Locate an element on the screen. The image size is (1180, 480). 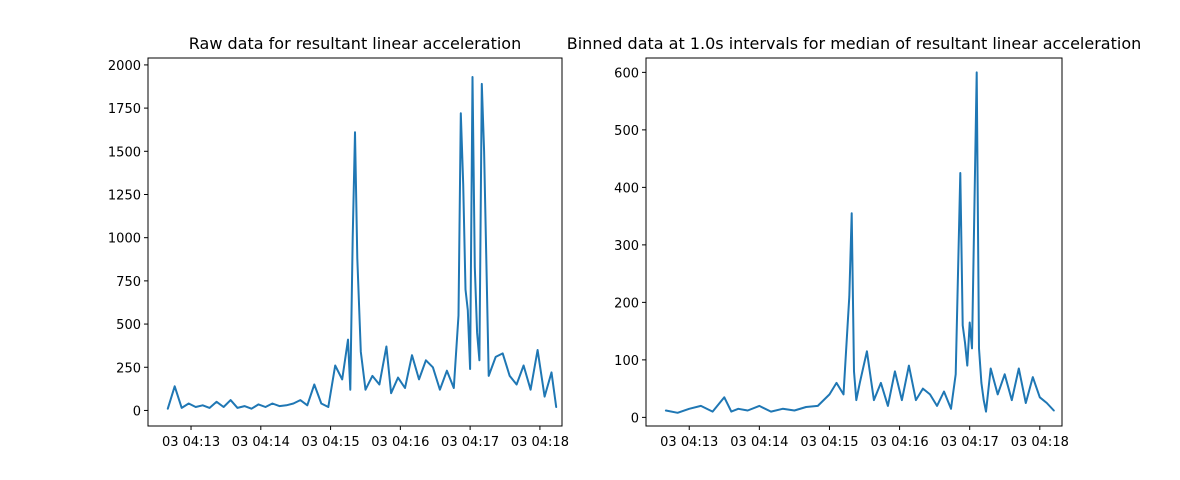
y-axis: 0 250 500 750 1000 1250 1500 1750 2000 is located at coordinates (128, 239).